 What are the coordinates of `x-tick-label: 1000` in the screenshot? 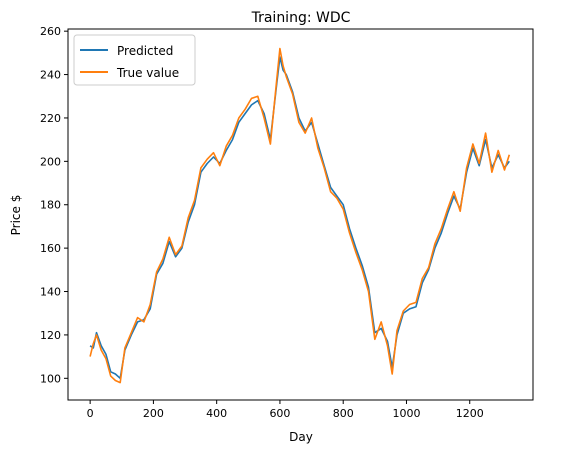 It's located at (406, 413).